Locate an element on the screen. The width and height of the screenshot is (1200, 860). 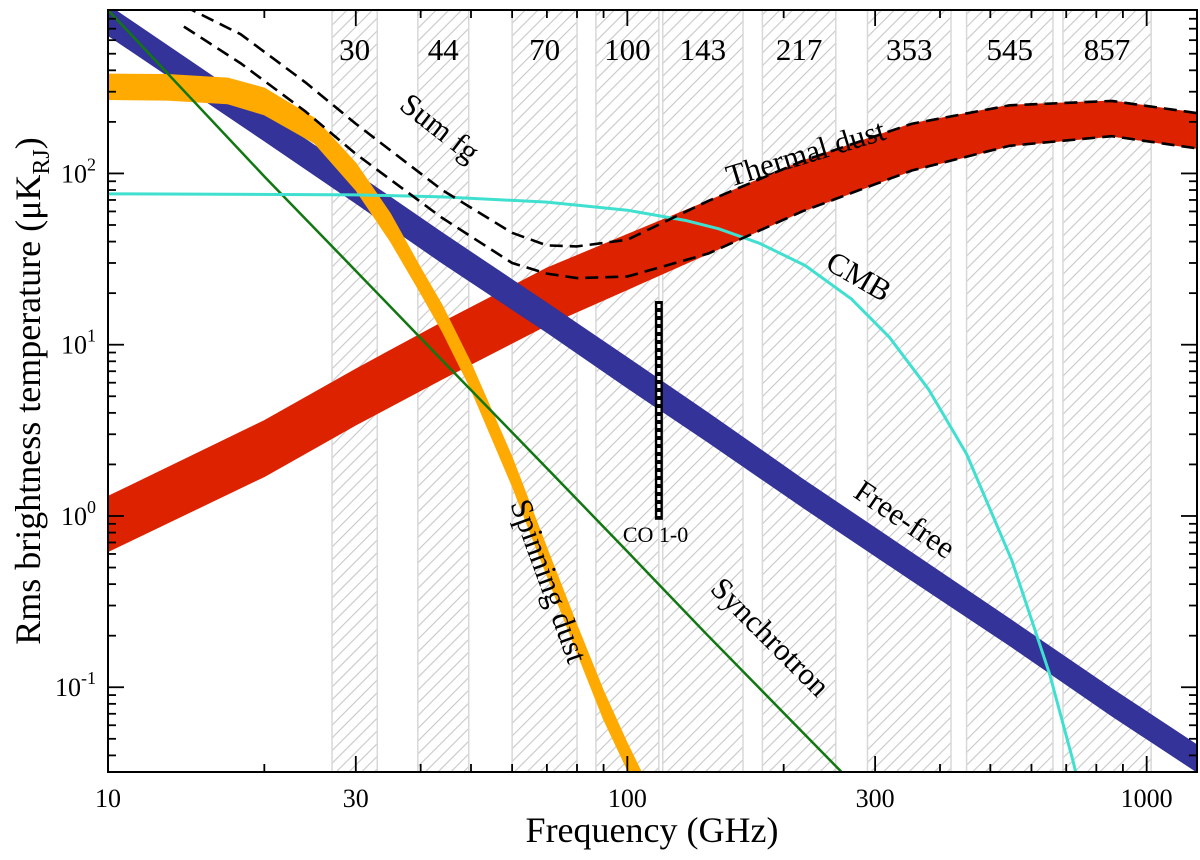
x-tick-label-10: 10 is located at coordinates (108, 798).